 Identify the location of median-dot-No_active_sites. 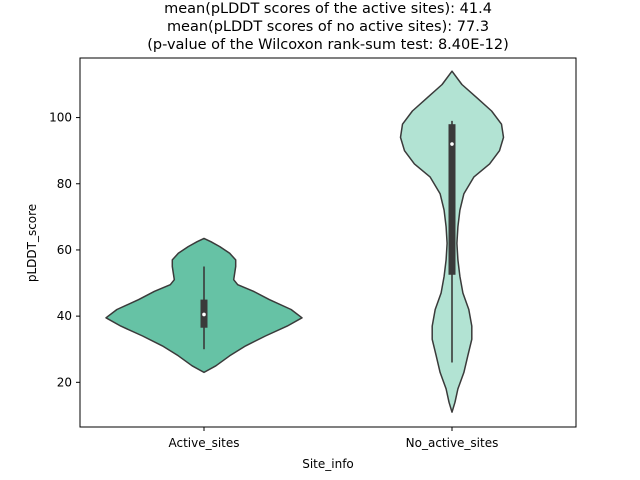
(452, 144).